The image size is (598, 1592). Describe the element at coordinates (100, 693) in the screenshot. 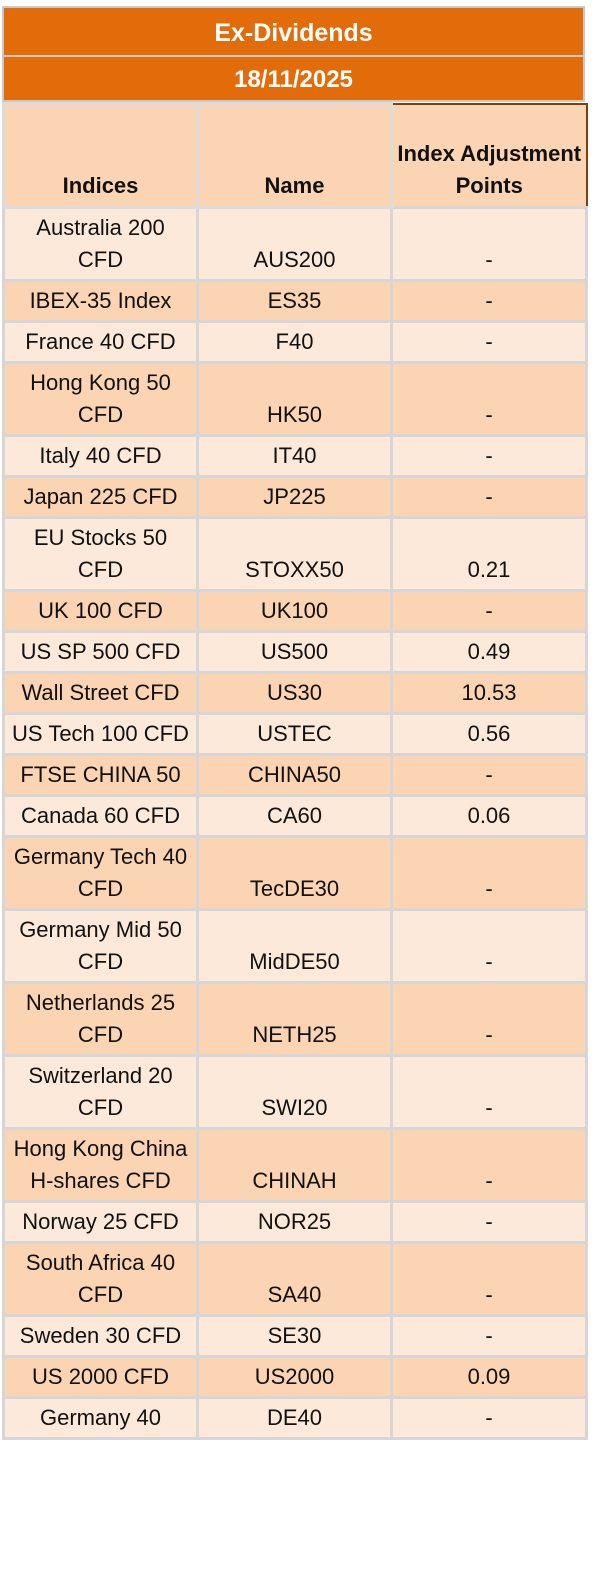

I see `index-cell: Wall Street CFD` at that location.